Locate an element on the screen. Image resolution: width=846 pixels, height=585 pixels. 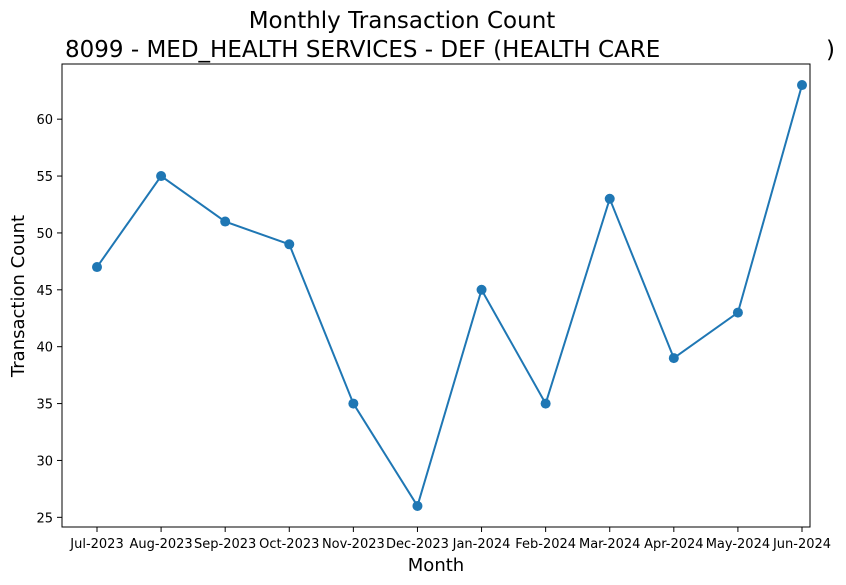
y-tick-label: 25 is located at coordinates (44, 518).